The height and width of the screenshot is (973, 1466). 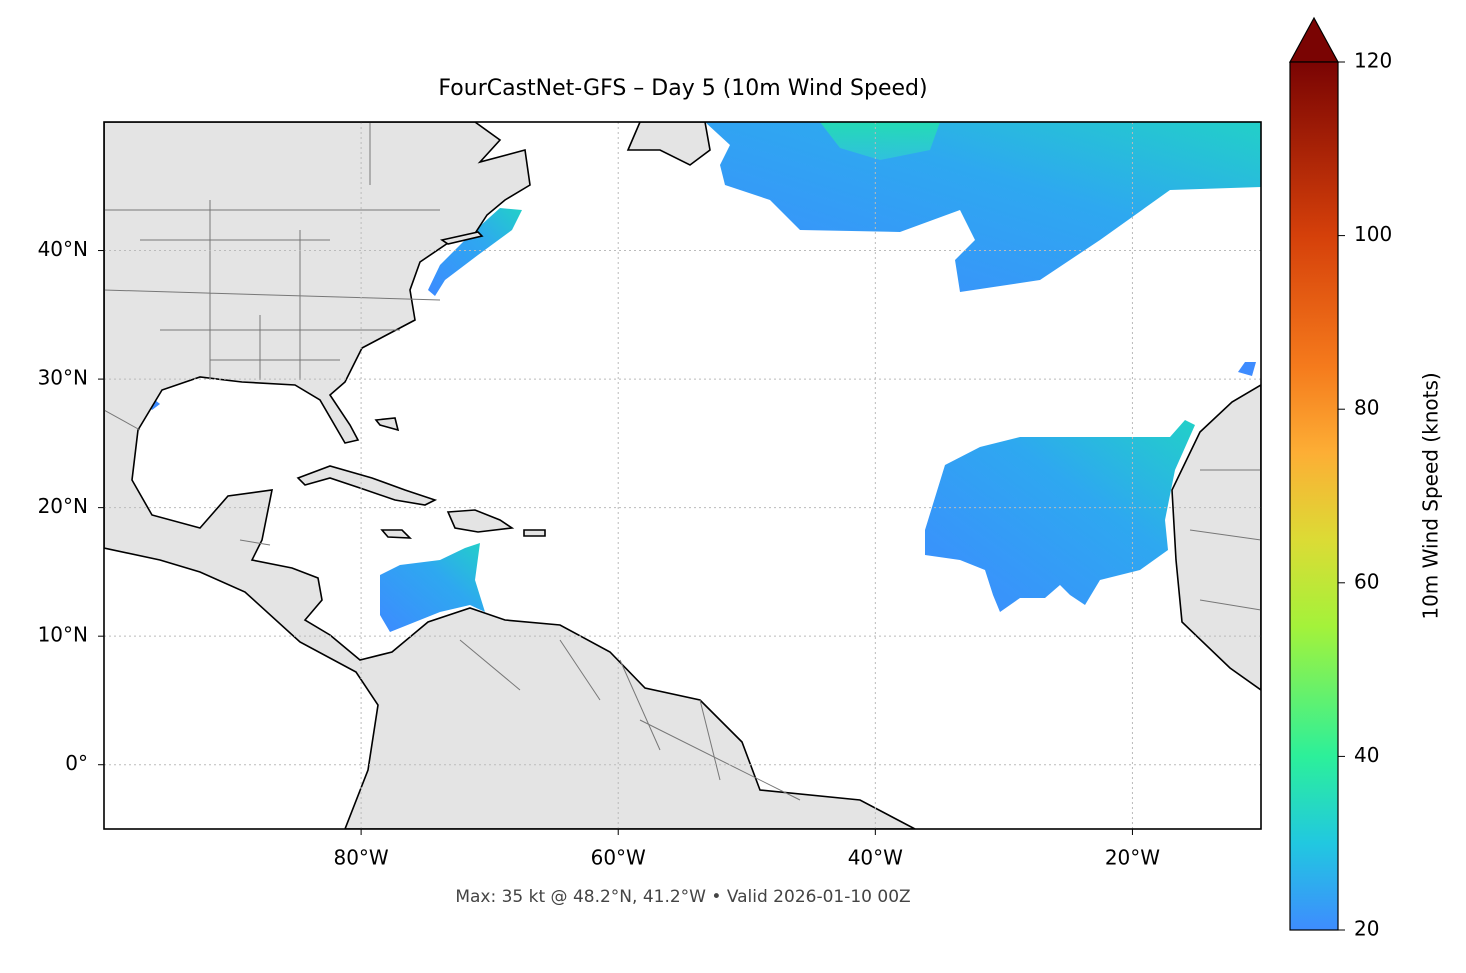 What do you see at coordinates (63, 635) in the screenshot?
I see `y-tick-label: 10°N` at bounding box center [63, 635].